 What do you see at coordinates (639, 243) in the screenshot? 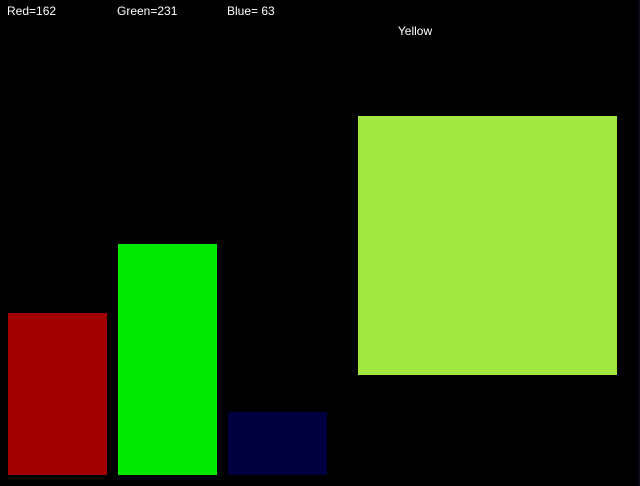
I see `window-edge` at bounding box center [639, 243].